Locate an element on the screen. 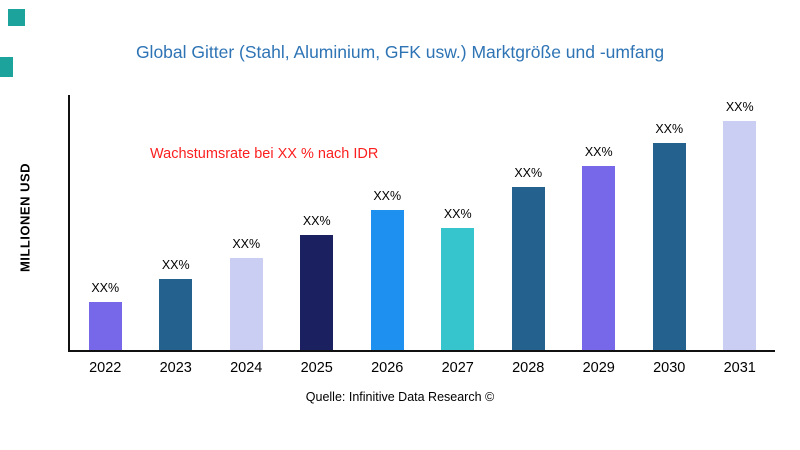 Image resolution: width=800 pixels, height=450 pixels. x-tick-label: 2023 is located at coordinates (175, 368).